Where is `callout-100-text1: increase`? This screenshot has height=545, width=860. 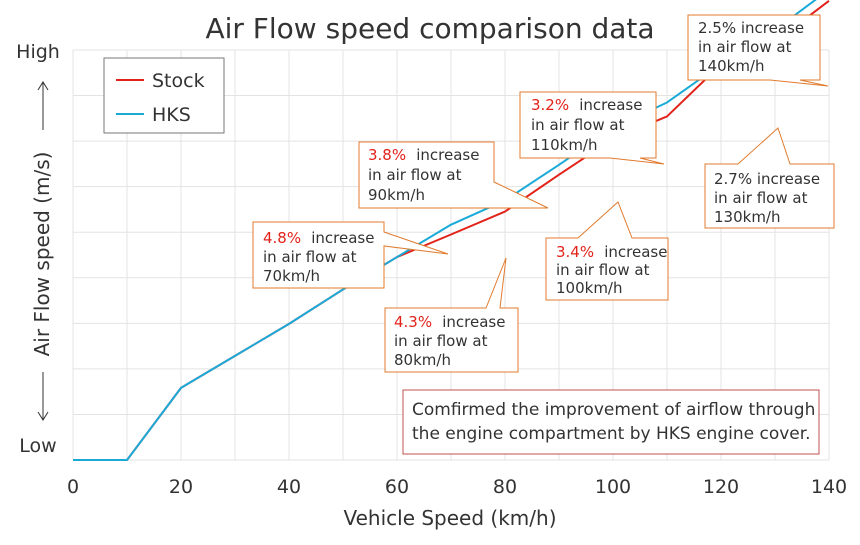 callout-100-text1: increase is located at coordinates (635, 252).